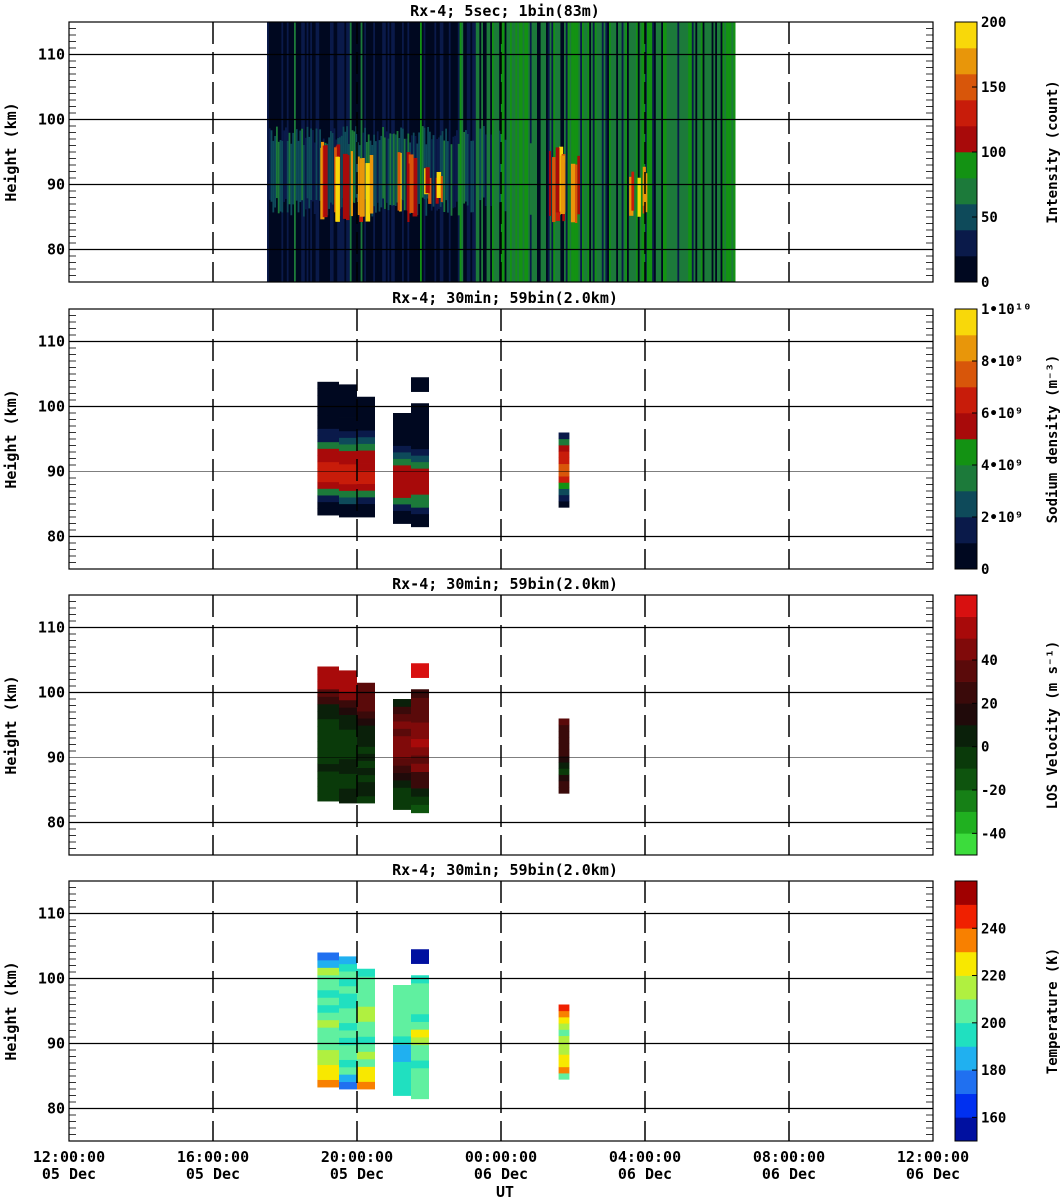 The height and width of the screenshot is (1200, 1062). I want to click on colorbar-tick-label: 180, so click(993, 1071).